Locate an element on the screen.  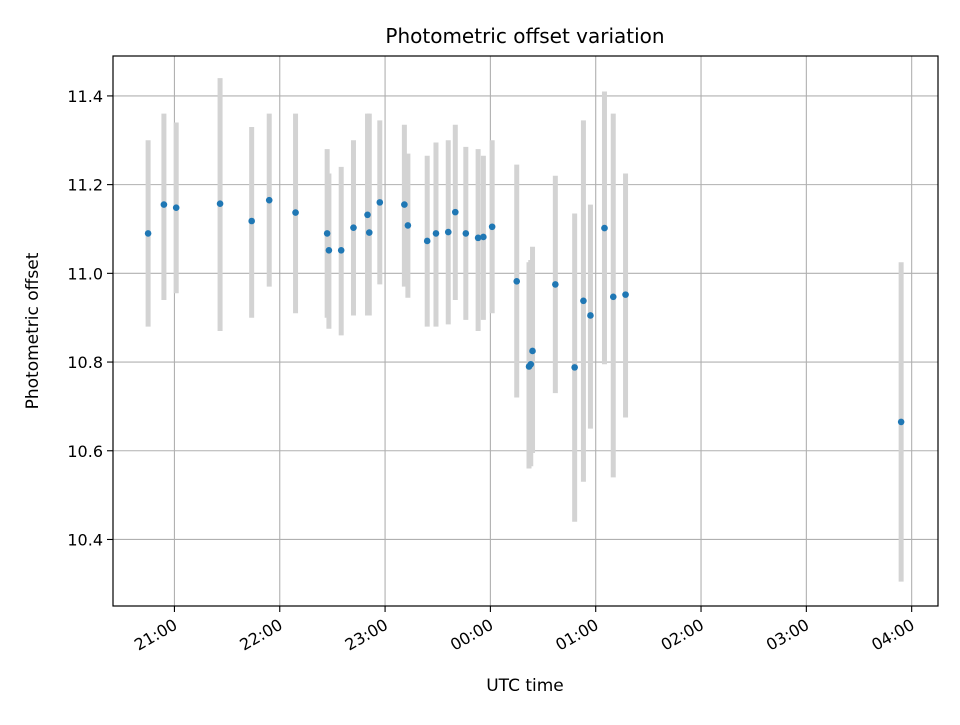
x-tick-label: 00:00 is located at coordinates (471, 635).